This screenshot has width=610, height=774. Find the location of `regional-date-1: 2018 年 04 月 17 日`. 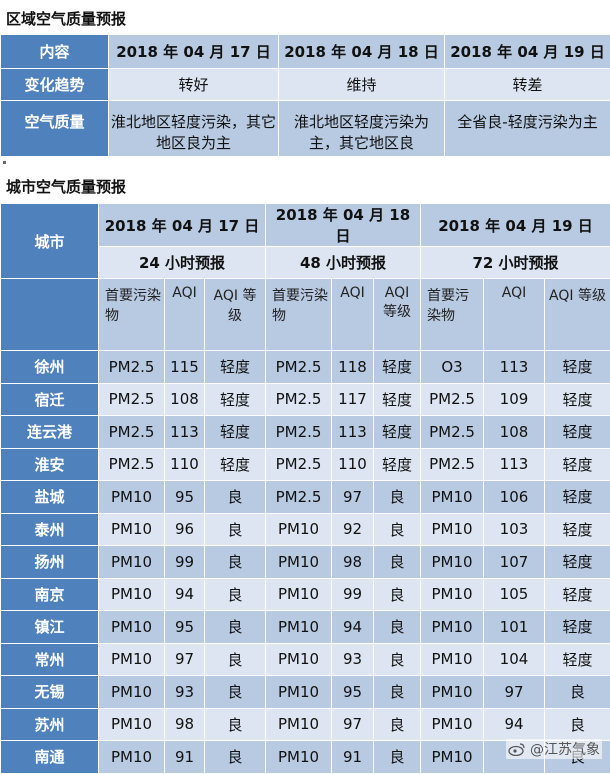

regional-date-1: 2018 年 04 月 17 日 is located at coordinates (194, 52).